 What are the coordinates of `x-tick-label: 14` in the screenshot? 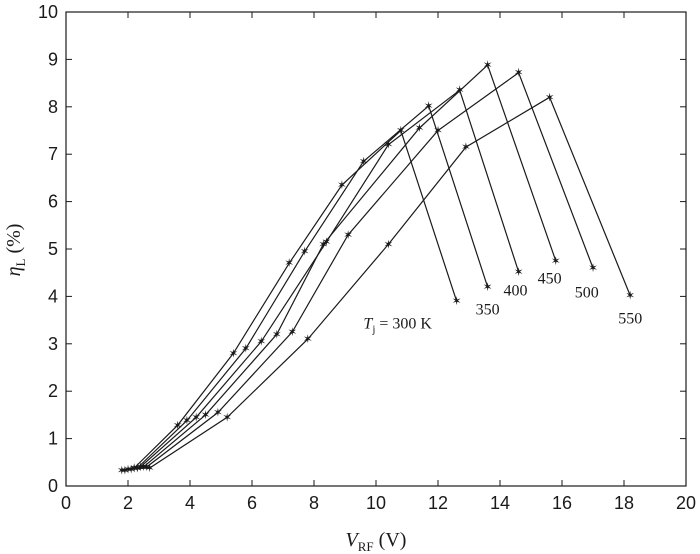 It's located at (500, 503).